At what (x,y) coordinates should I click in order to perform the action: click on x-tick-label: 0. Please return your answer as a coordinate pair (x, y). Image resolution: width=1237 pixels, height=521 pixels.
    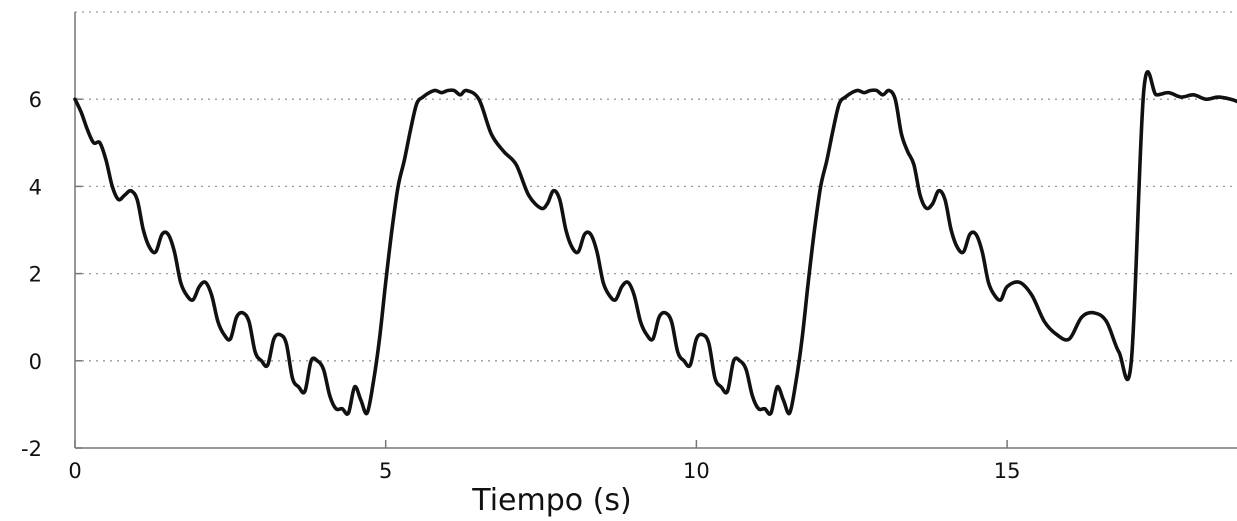
    Looking at the image, I should click on (74, 471).